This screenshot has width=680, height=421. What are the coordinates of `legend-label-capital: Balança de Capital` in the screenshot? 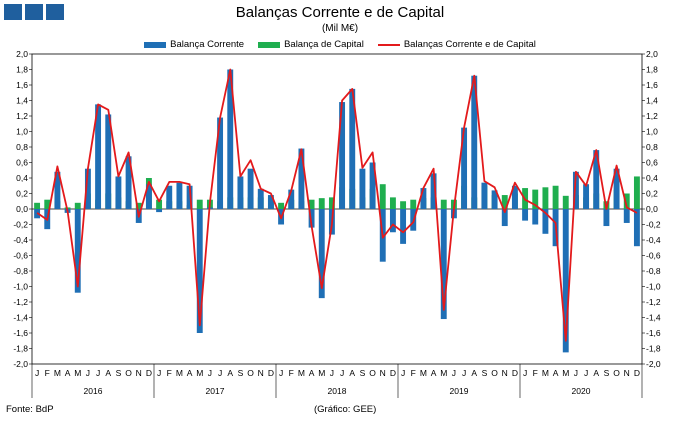 It's located at (324, 44).